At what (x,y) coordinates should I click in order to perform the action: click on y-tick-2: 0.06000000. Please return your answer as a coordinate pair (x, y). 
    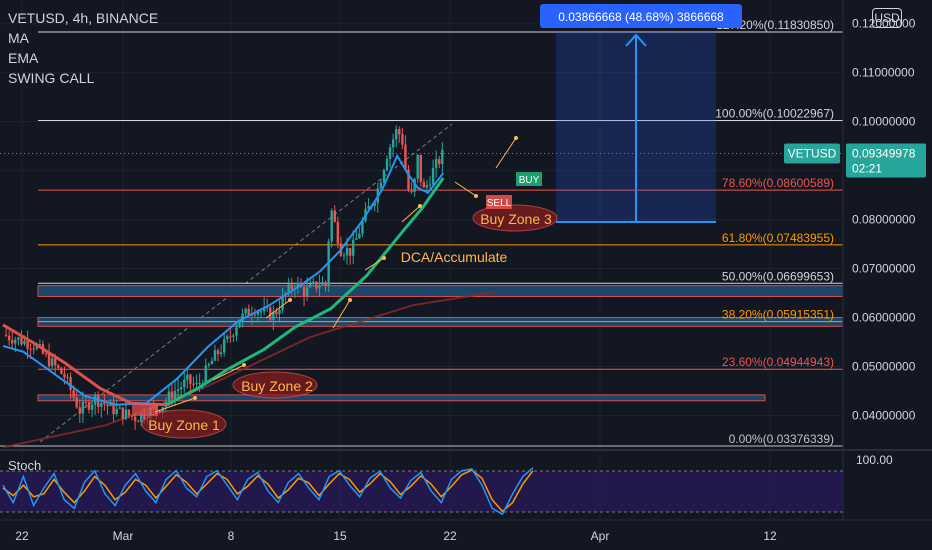
    Looking at the image, I should click on (884, 318).